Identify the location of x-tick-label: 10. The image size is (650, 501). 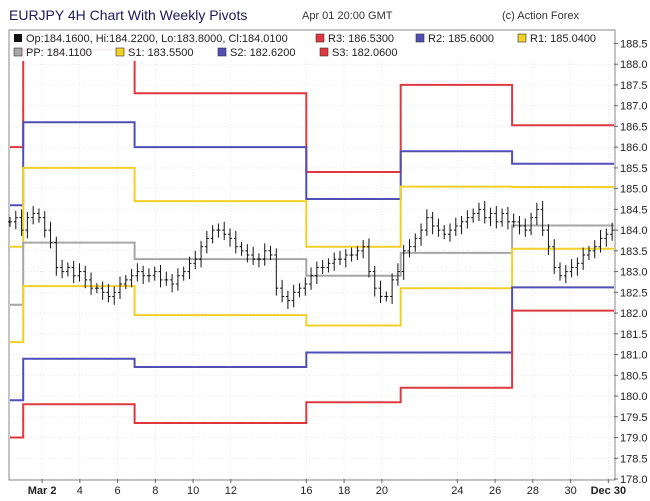
(193, 491).